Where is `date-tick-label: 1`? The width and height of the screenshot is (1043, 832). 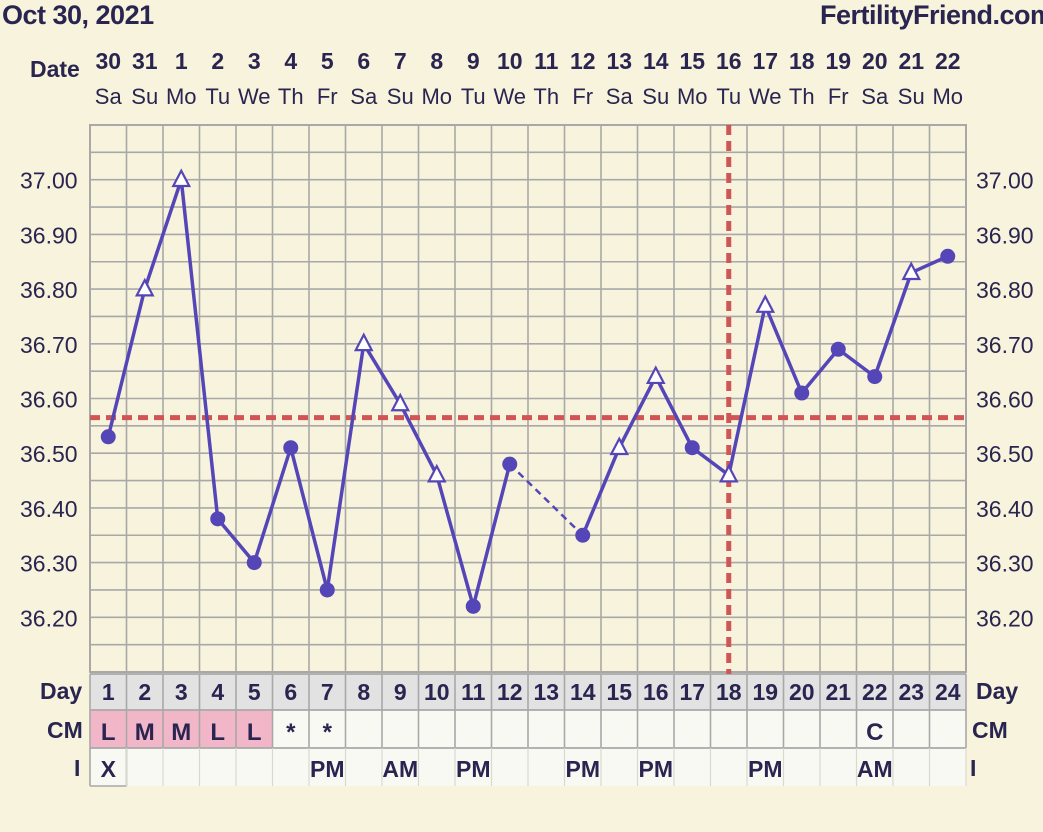
date-tick-label: 1 is located at coordinates (181, 61).